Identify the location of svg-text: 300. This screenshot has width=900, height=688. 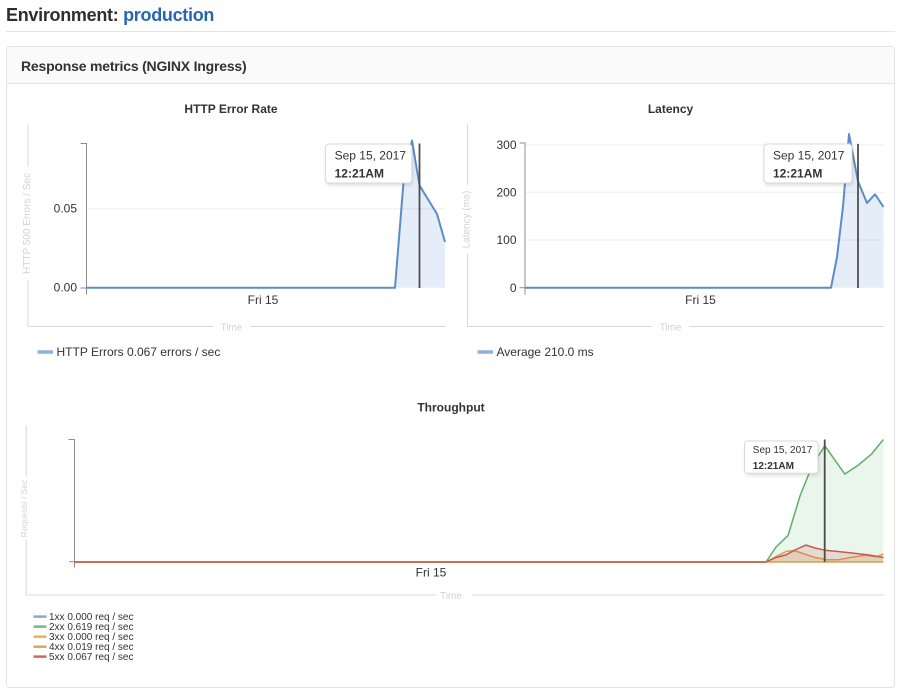
(506, 145).